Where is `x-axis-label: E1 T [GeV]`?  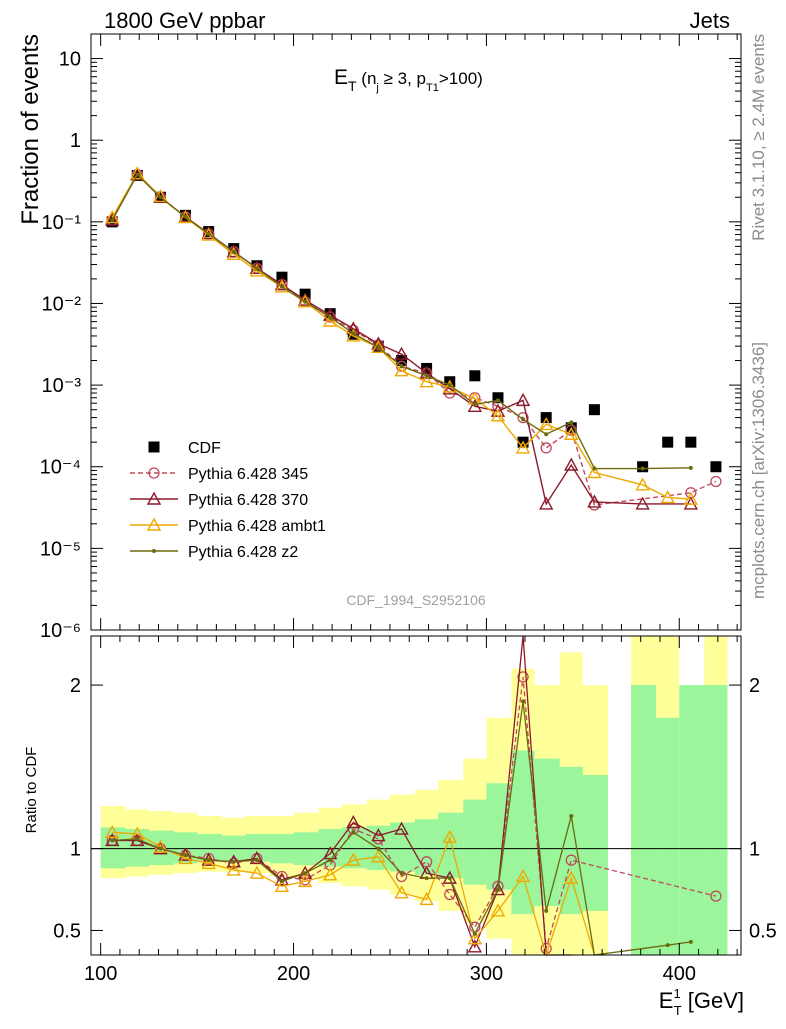
x-axis-label: E1 T [GeV] is located at coordinates (701, 1002).